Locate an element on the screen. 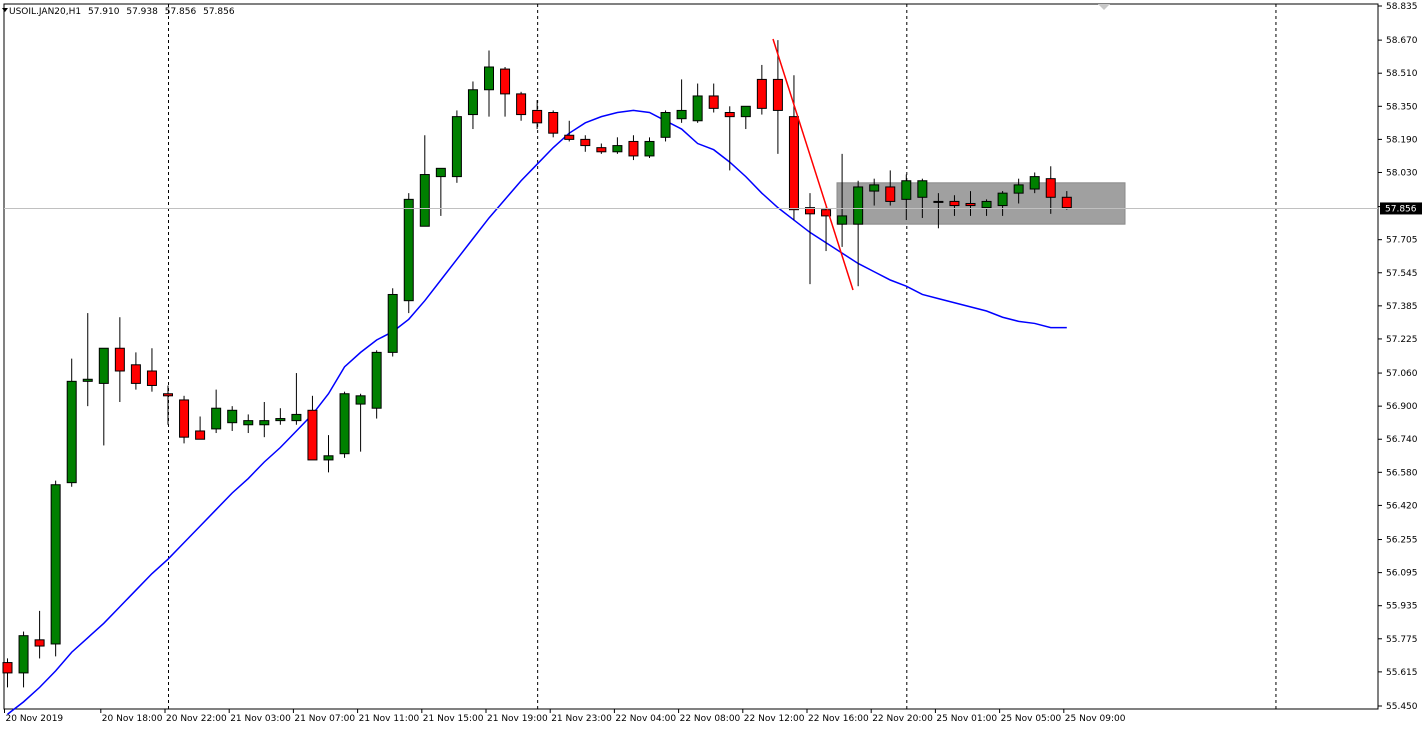 Image resolution: width=1424 pixels, height=736 pixels. x-tick-label: 22 Nov 04:00 is located at coordinates (645, 719).